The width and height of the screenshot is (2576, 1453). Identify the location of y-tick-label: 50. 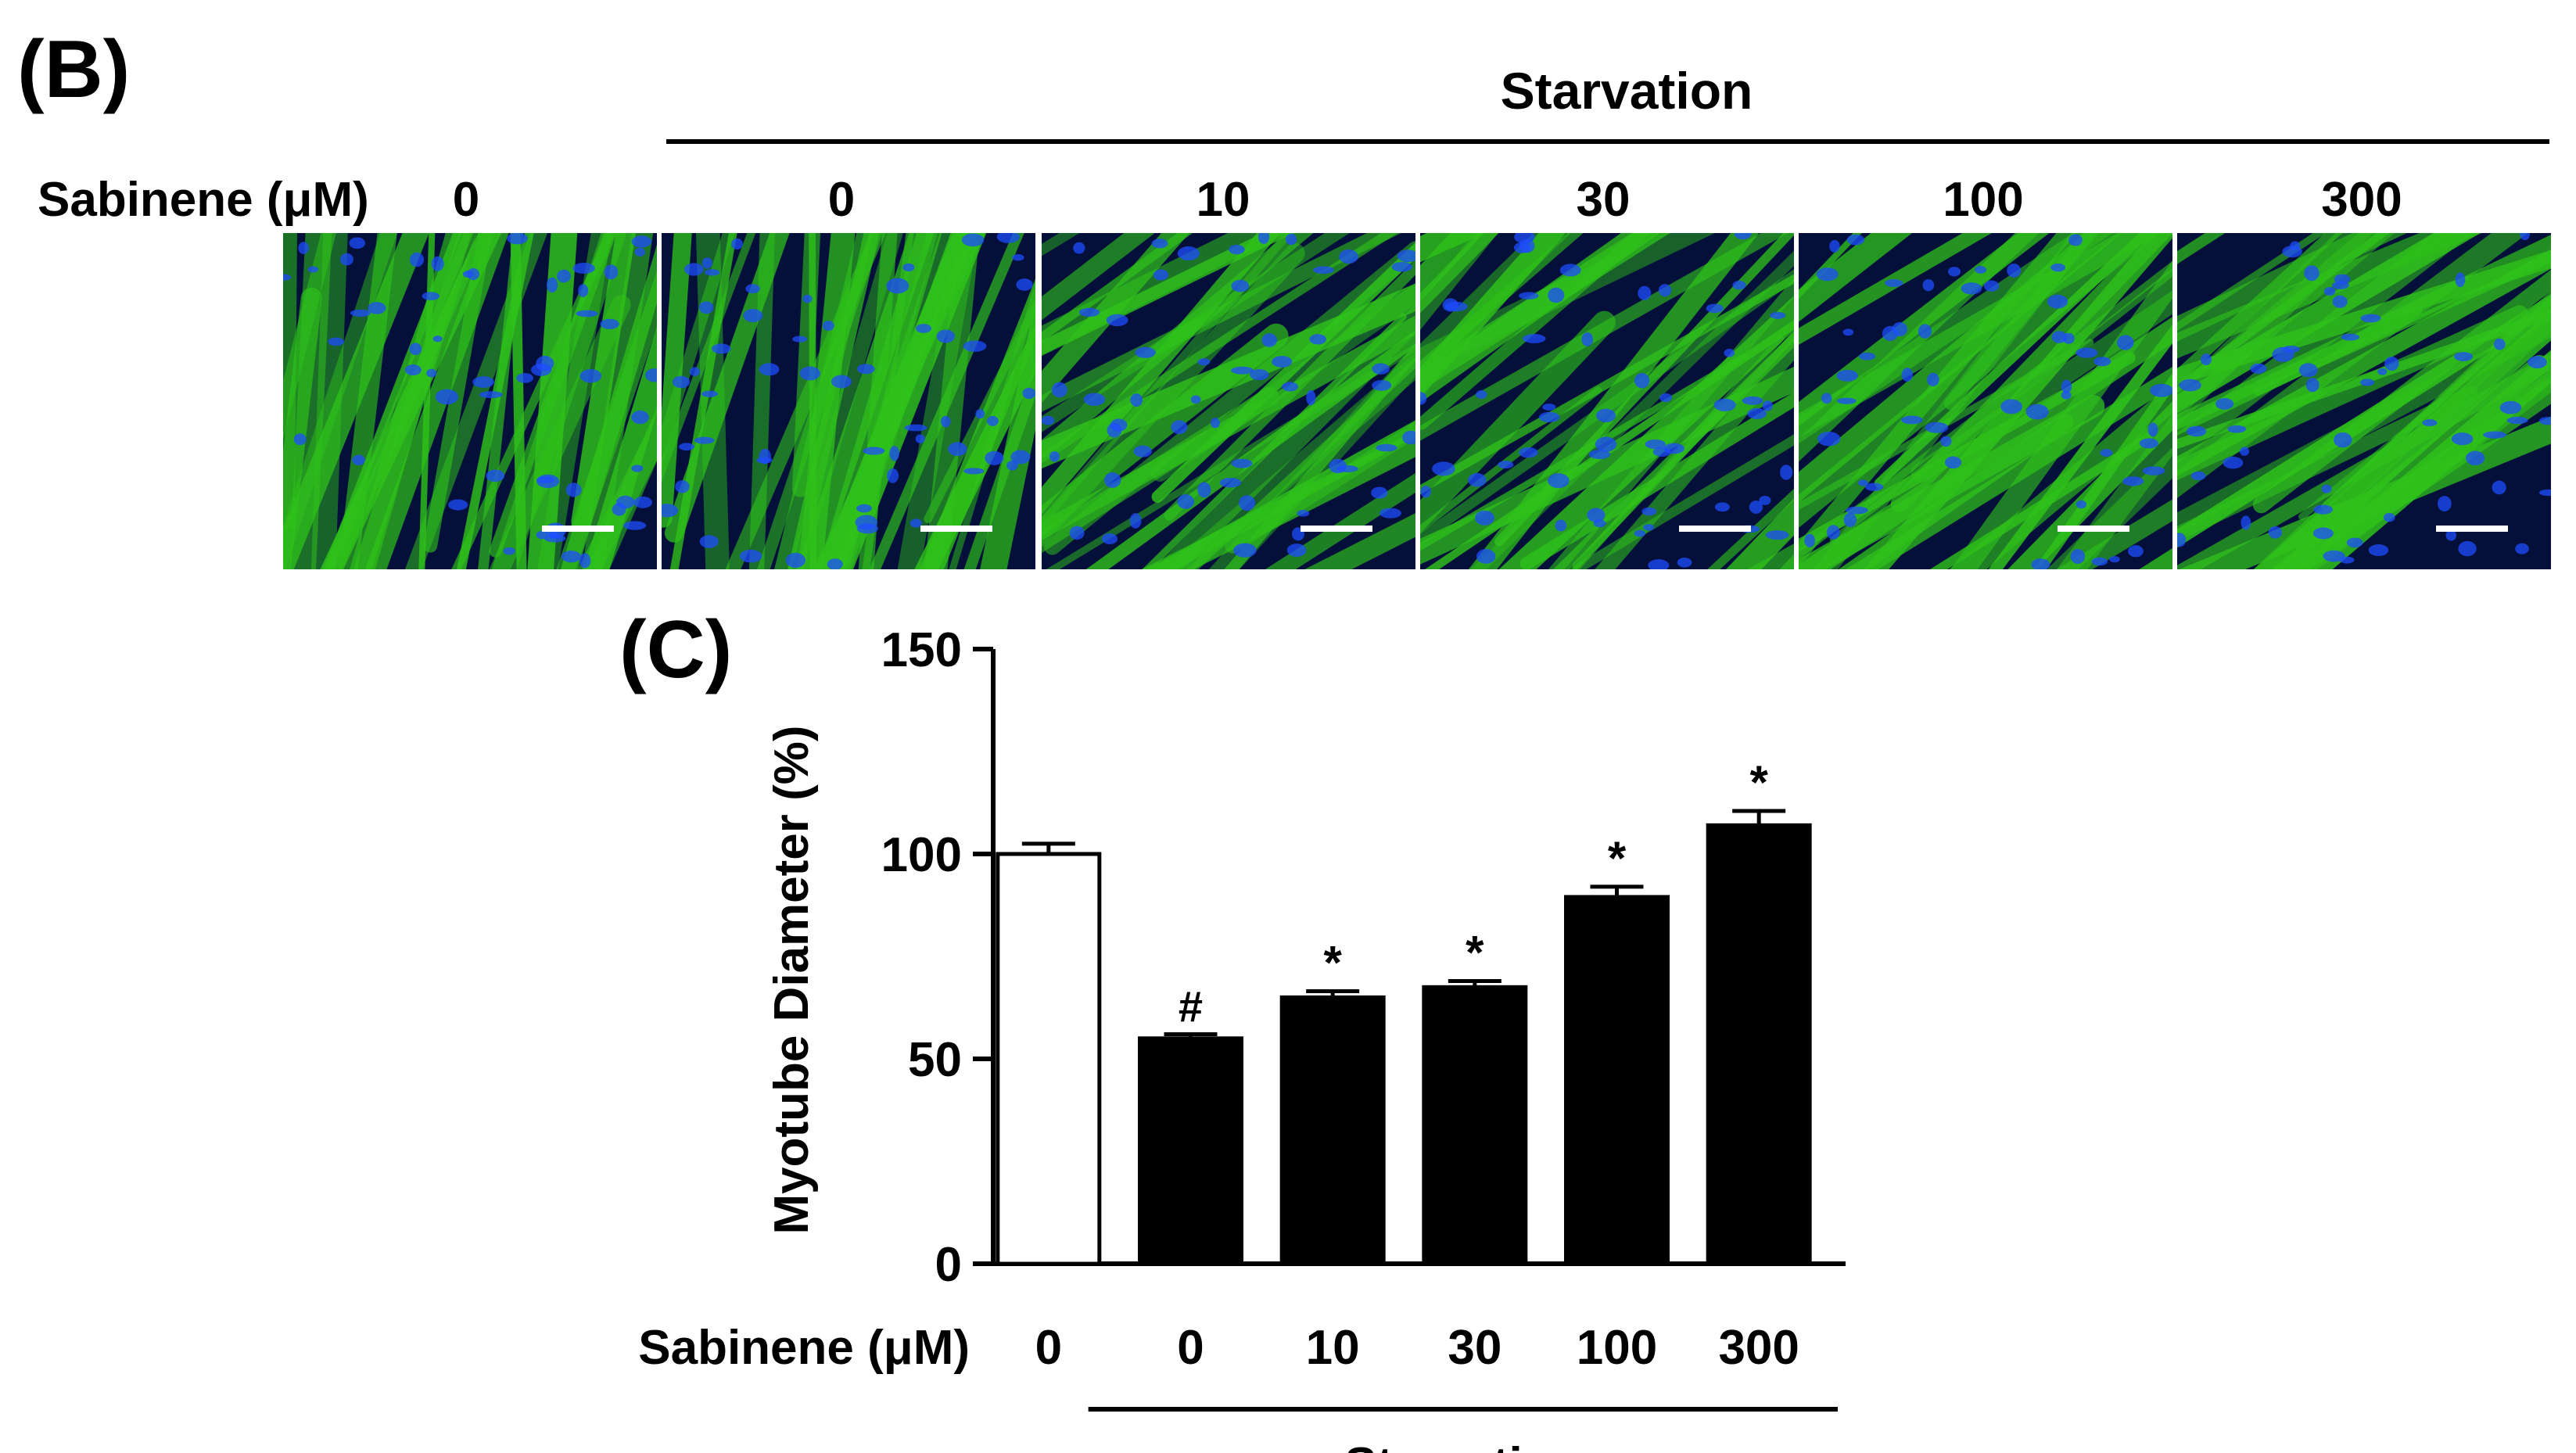
(935, 1060).